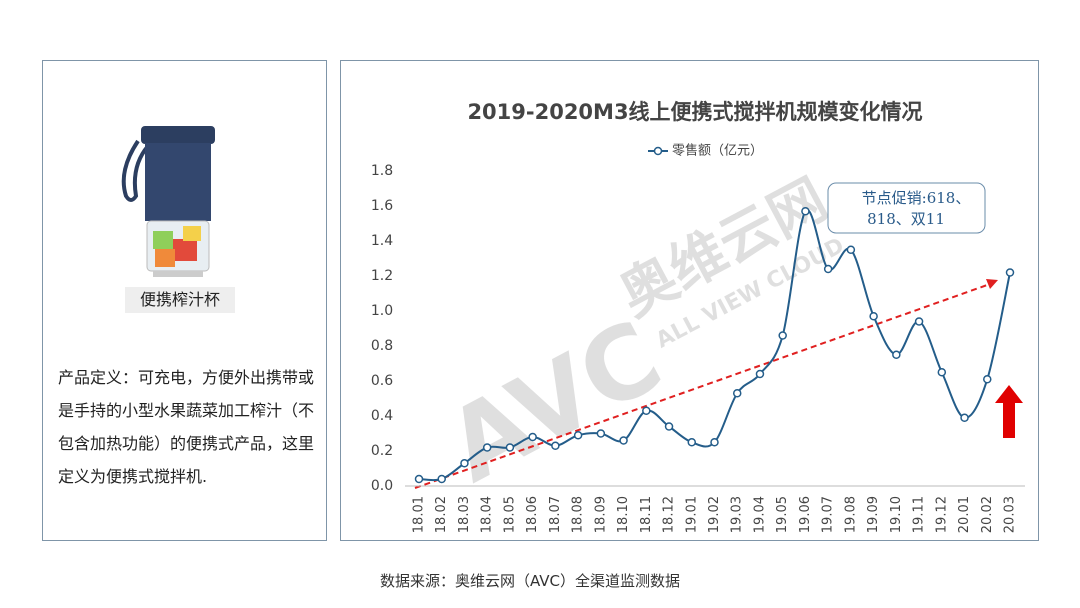 The height and width of the screenshot is (608, 1080). I want to click on y-tick-label: 1.6, so click(382, 206).